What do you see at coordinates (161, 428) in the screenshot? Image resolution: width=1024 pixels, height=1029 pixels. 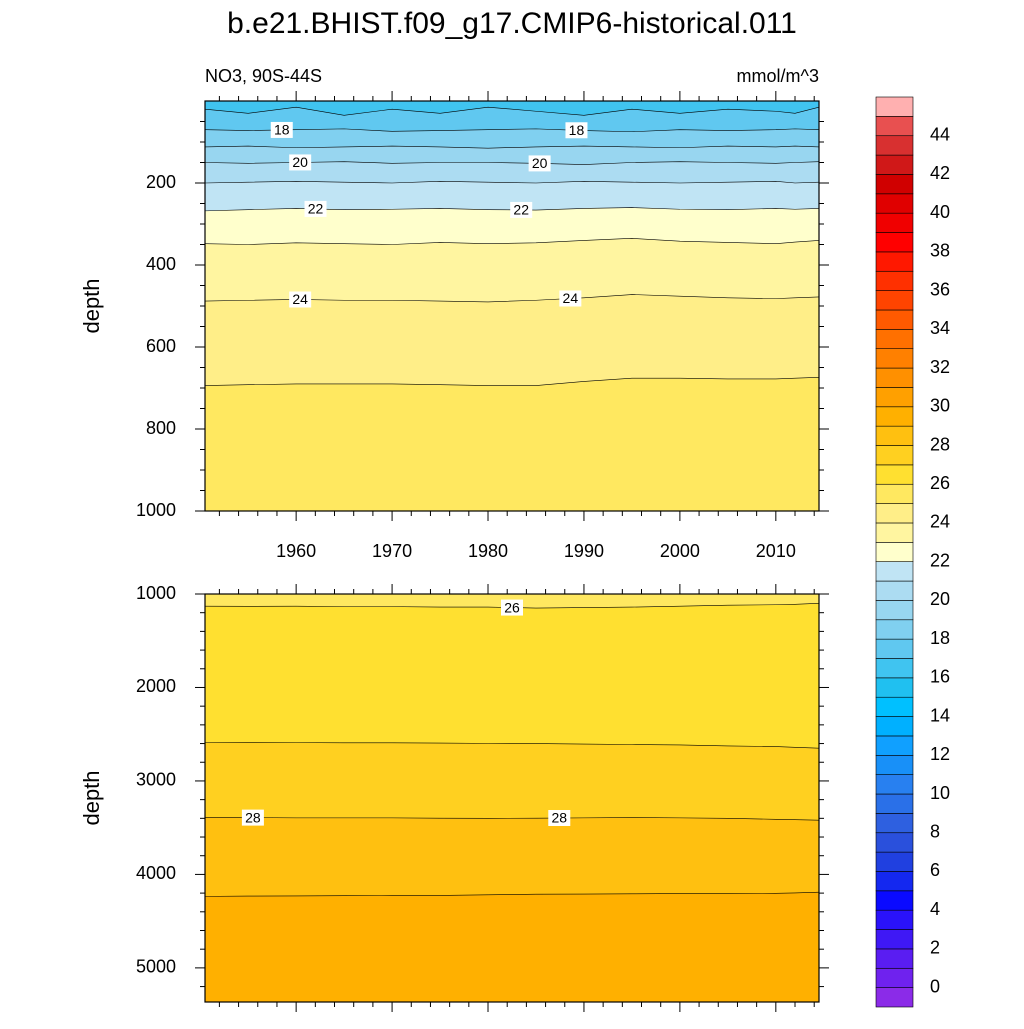 I see `y-tick-label: 800` at bounding box center [161, 428].